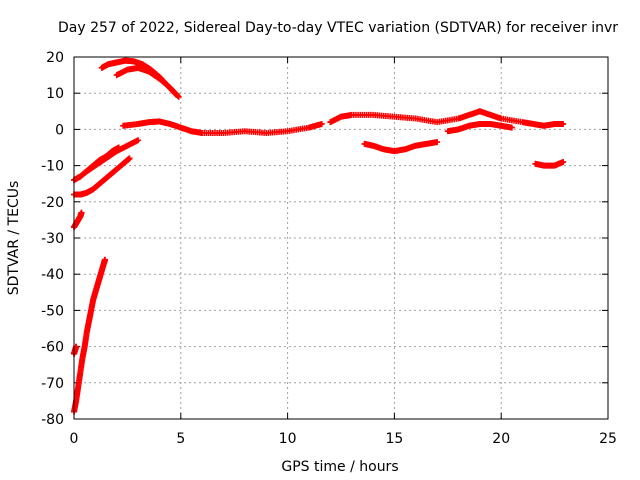 The height and width of the screenshot is (480, 640). What do you see at coordinates (394, 439) in the screenshot?
I see `x-tick-label: 15` at bounding box center [394, 439].